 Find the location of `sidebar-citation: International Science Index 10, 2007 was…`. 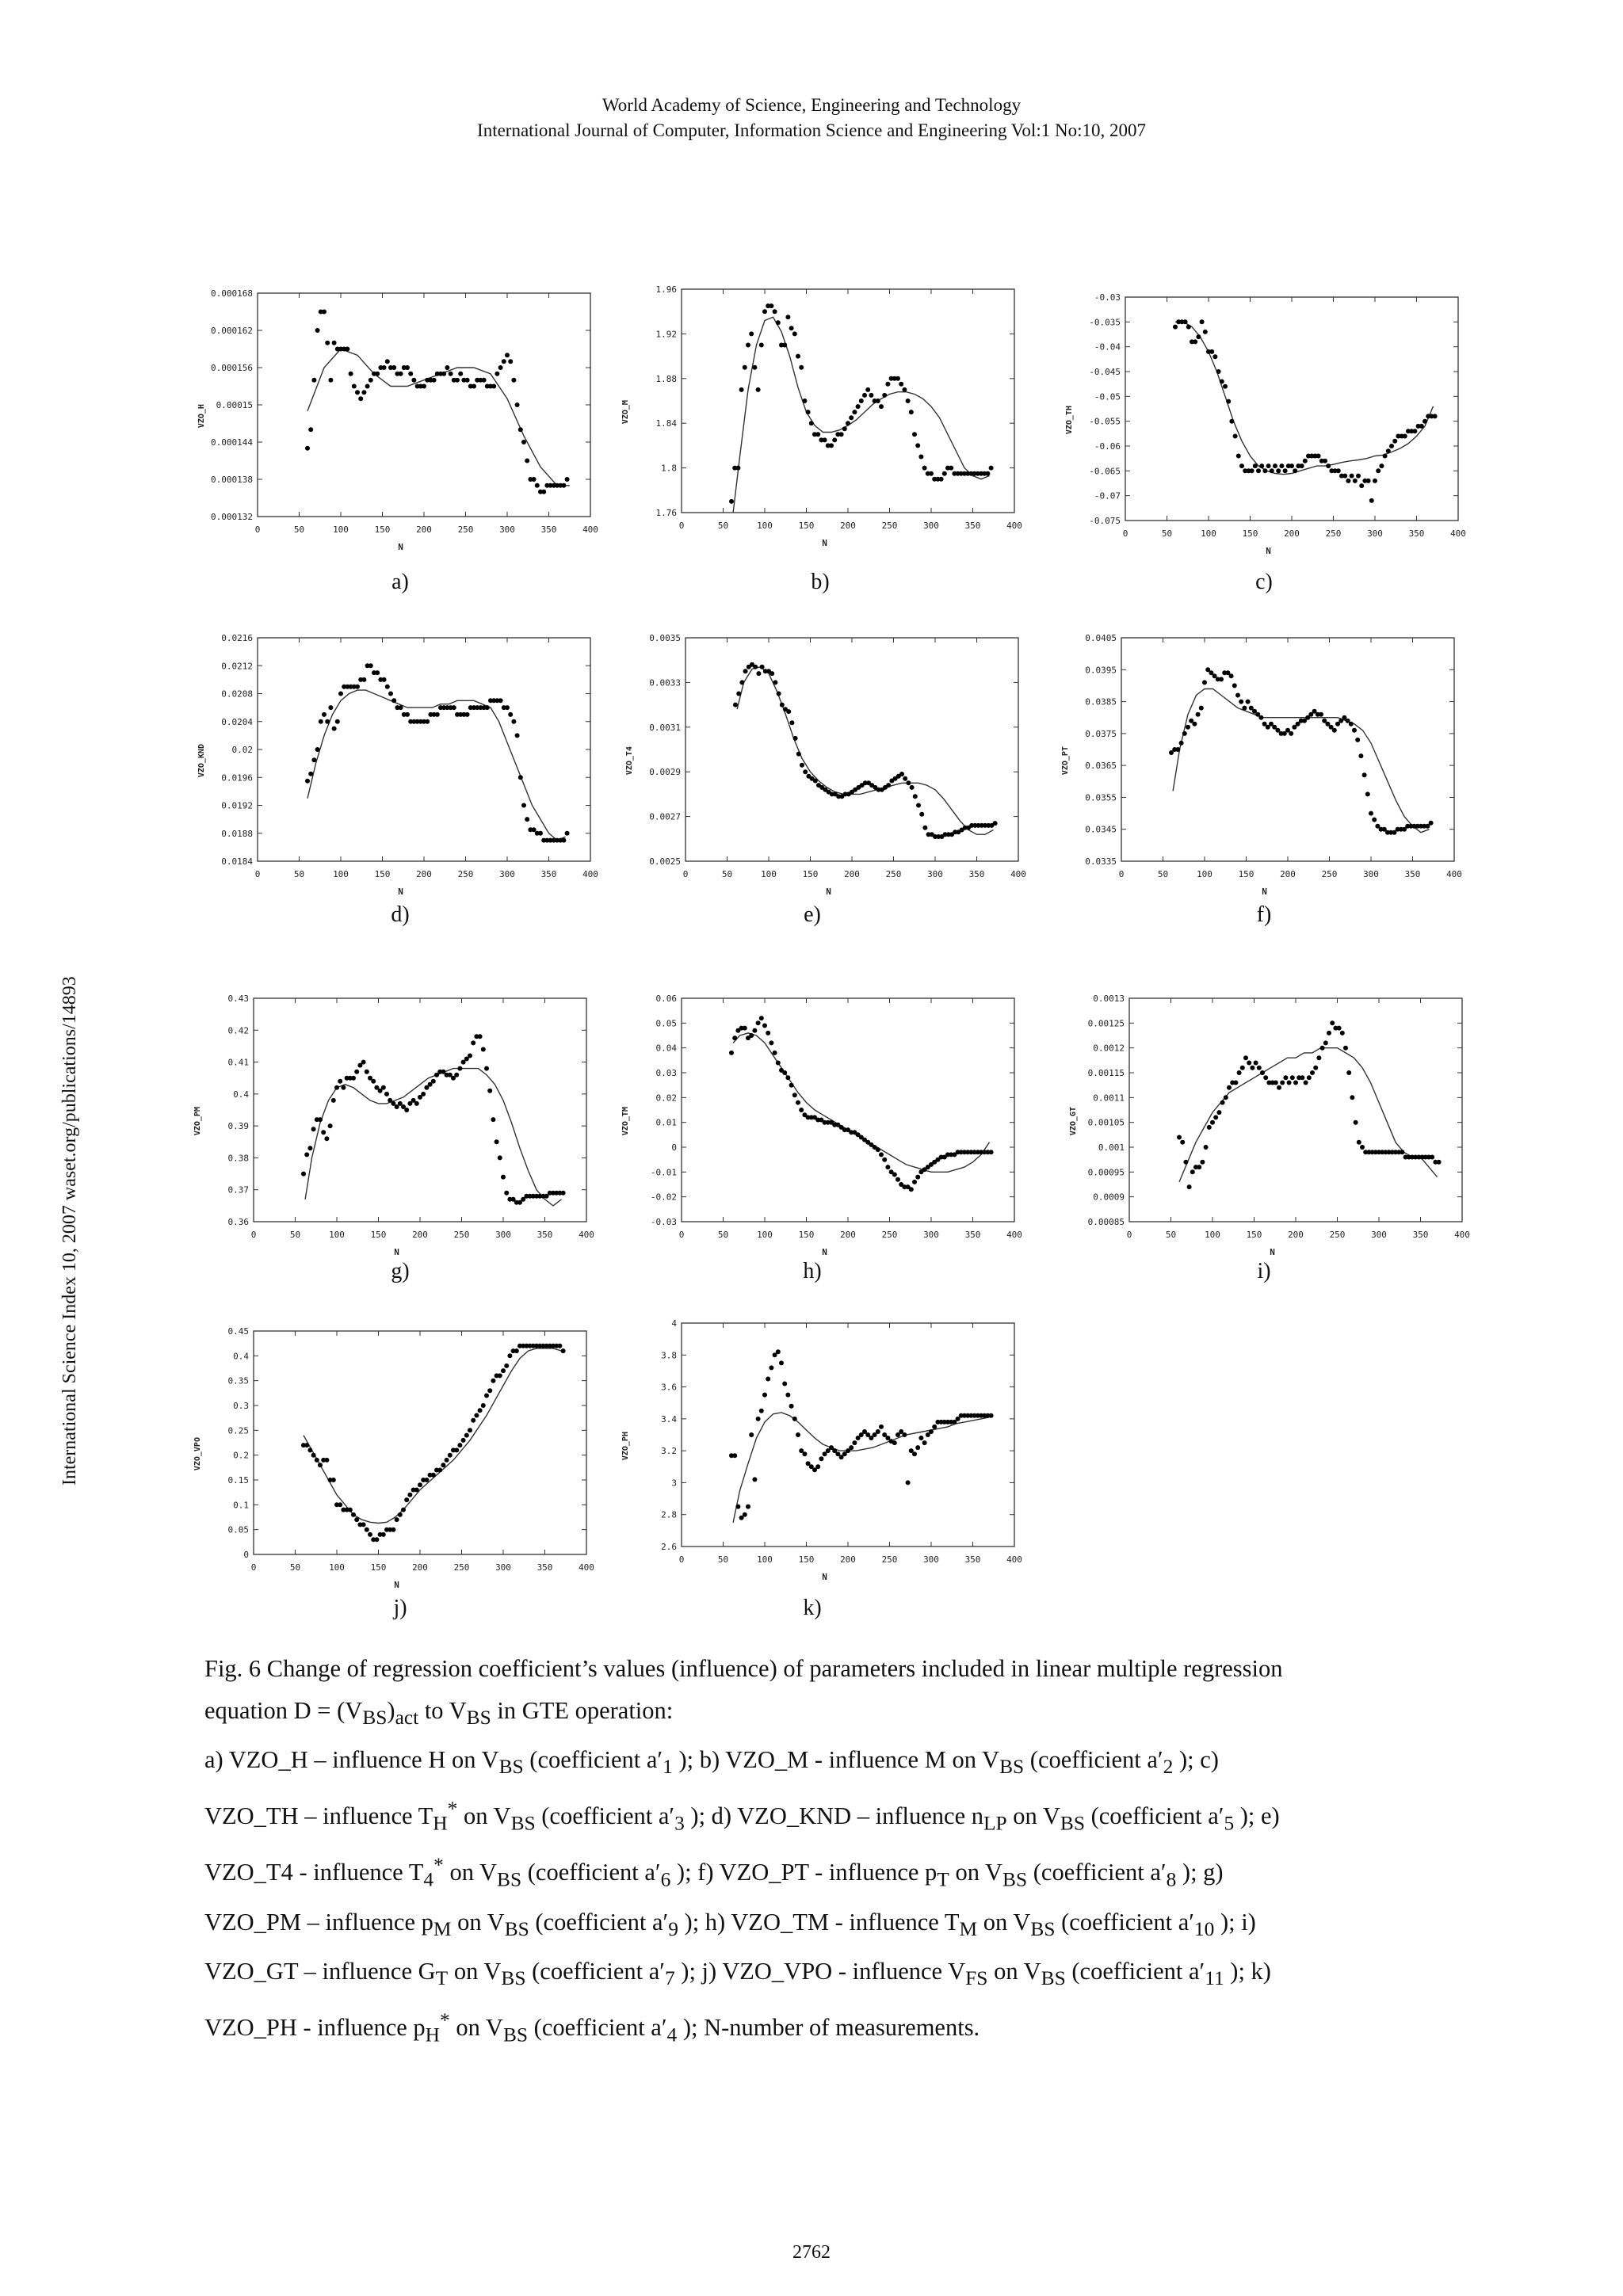

sidebar-citation: International Science Index 10, 2007 was… is located at coordinates (70, 1231).